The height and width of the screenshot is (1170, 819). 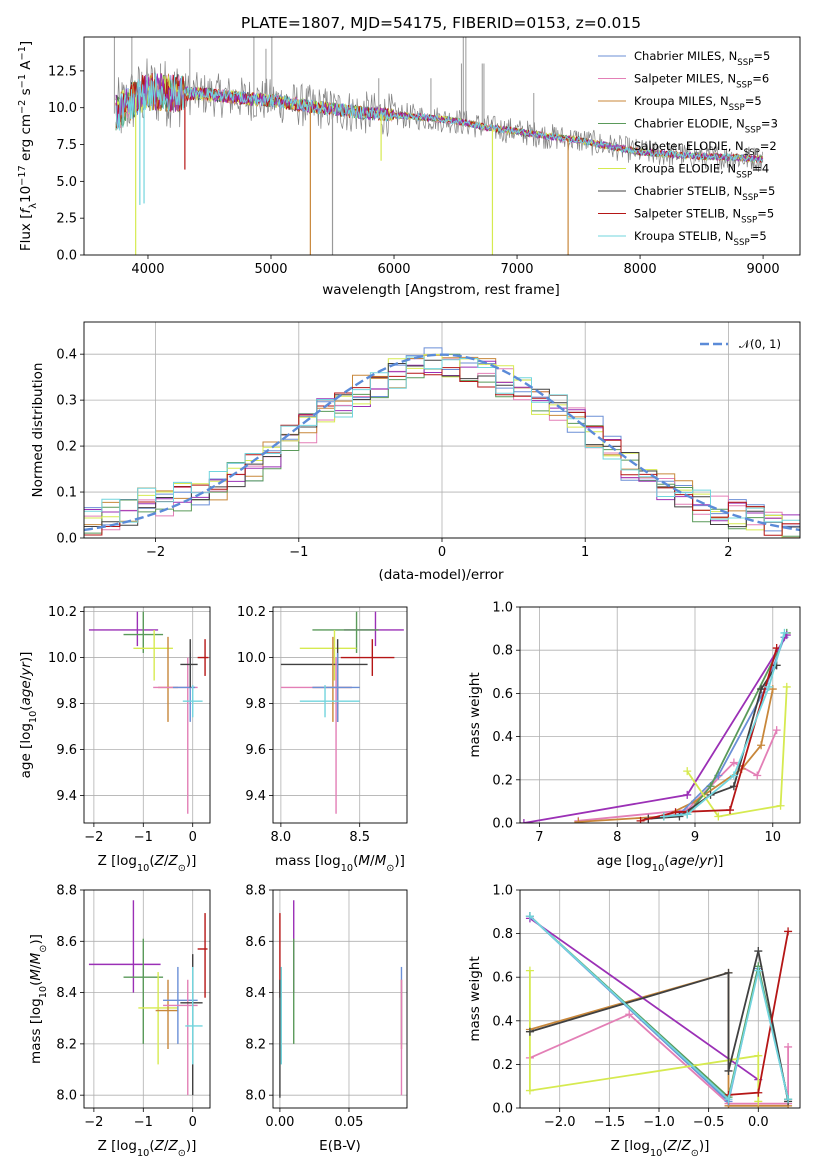 I want to click on mass-weight-vs-age-xtick-label: 9, so click(x=695, y=837).